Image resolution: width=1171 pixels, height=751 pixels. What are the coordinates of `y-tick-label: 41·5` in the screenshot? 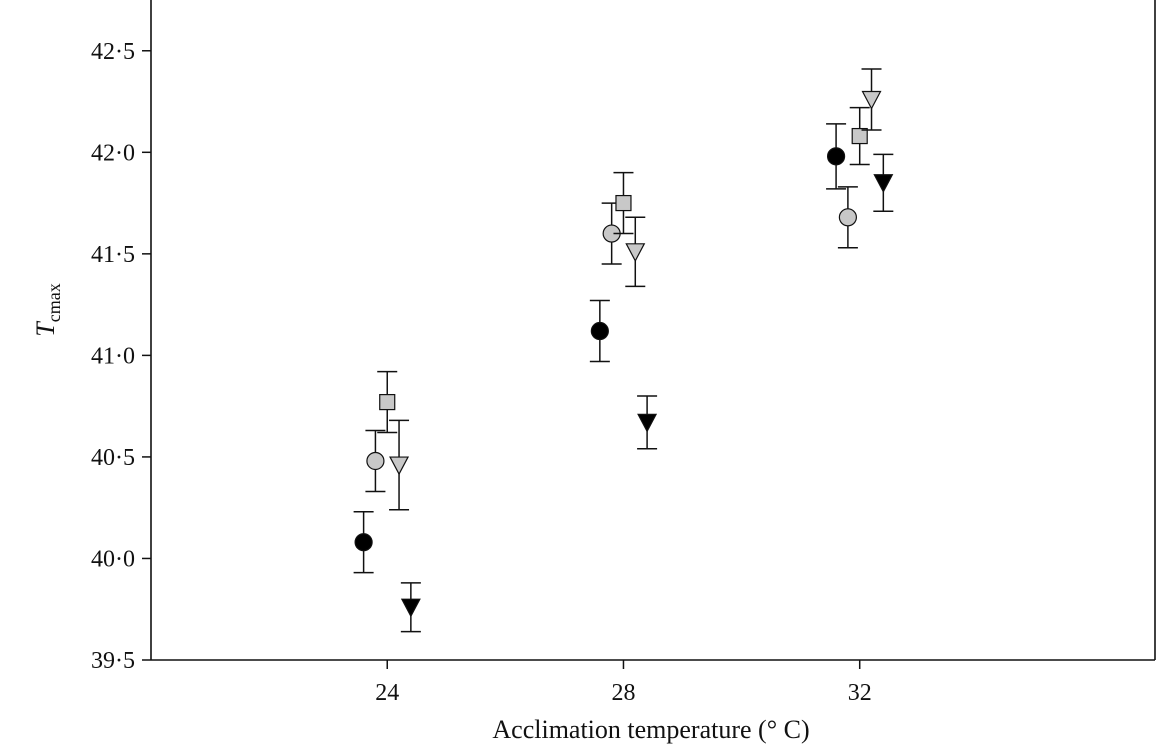 It's located at (113, 255).